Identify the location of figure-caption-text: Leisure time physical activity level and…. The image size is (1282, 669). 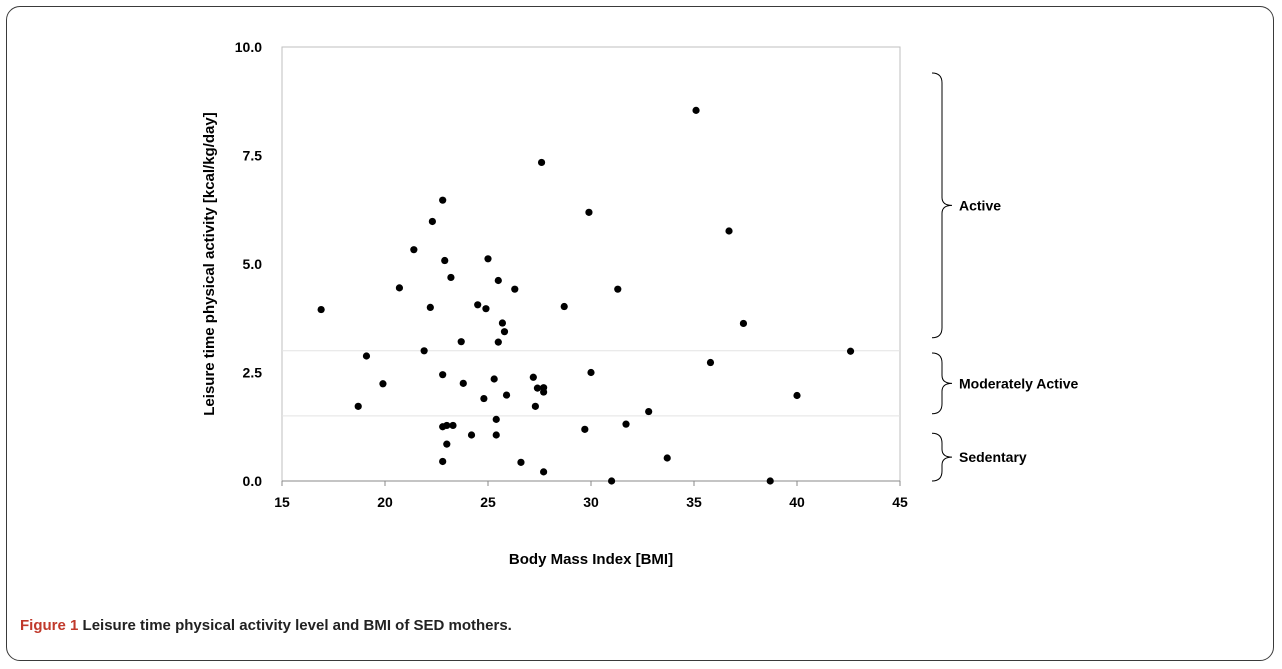
(297, 625).